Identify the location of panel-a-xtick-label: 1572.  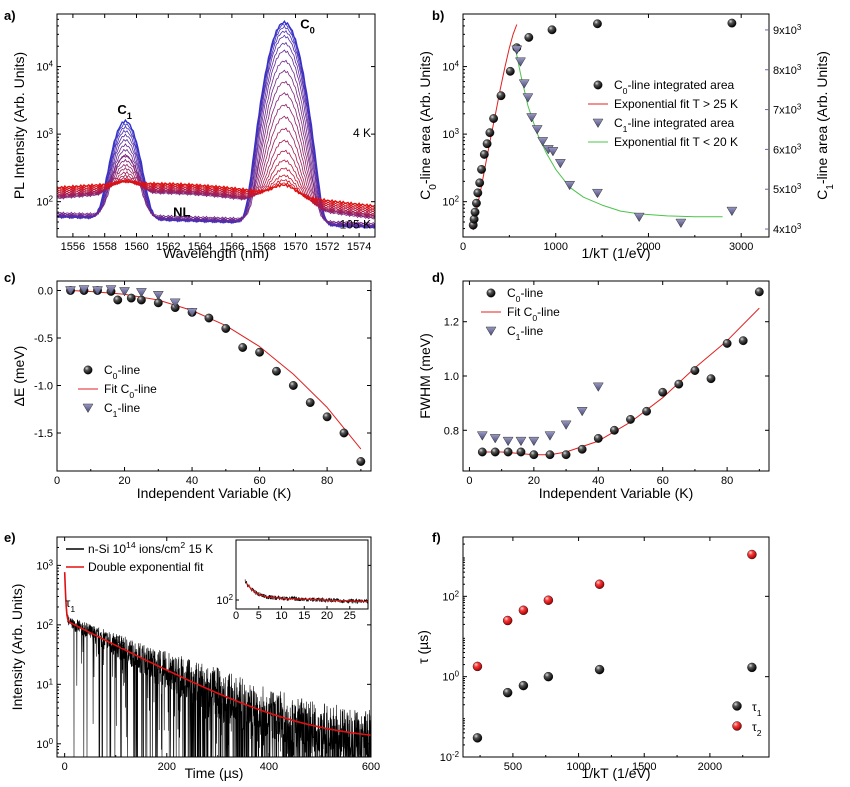
(327, 247).